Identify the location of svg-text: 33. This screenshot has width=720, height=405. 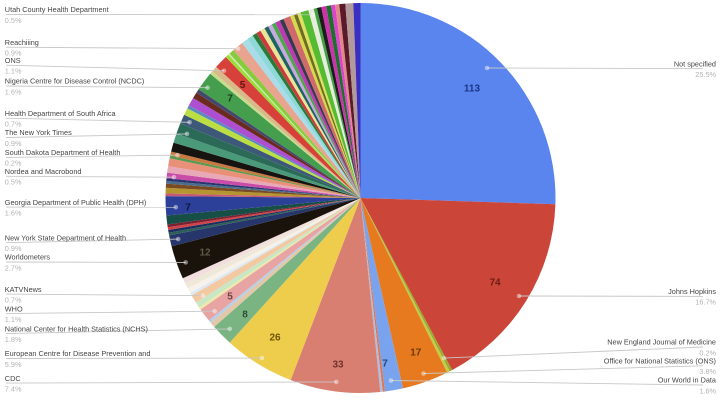
(338, 364).